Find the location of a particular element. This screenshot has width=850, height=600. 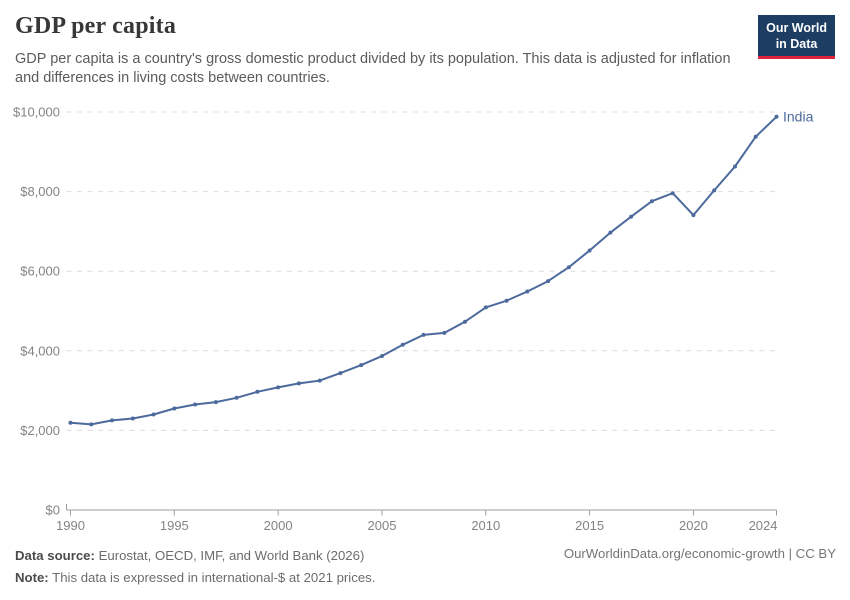

y-axis-tick-label: $8,000 is located at coordinates (40, 191).